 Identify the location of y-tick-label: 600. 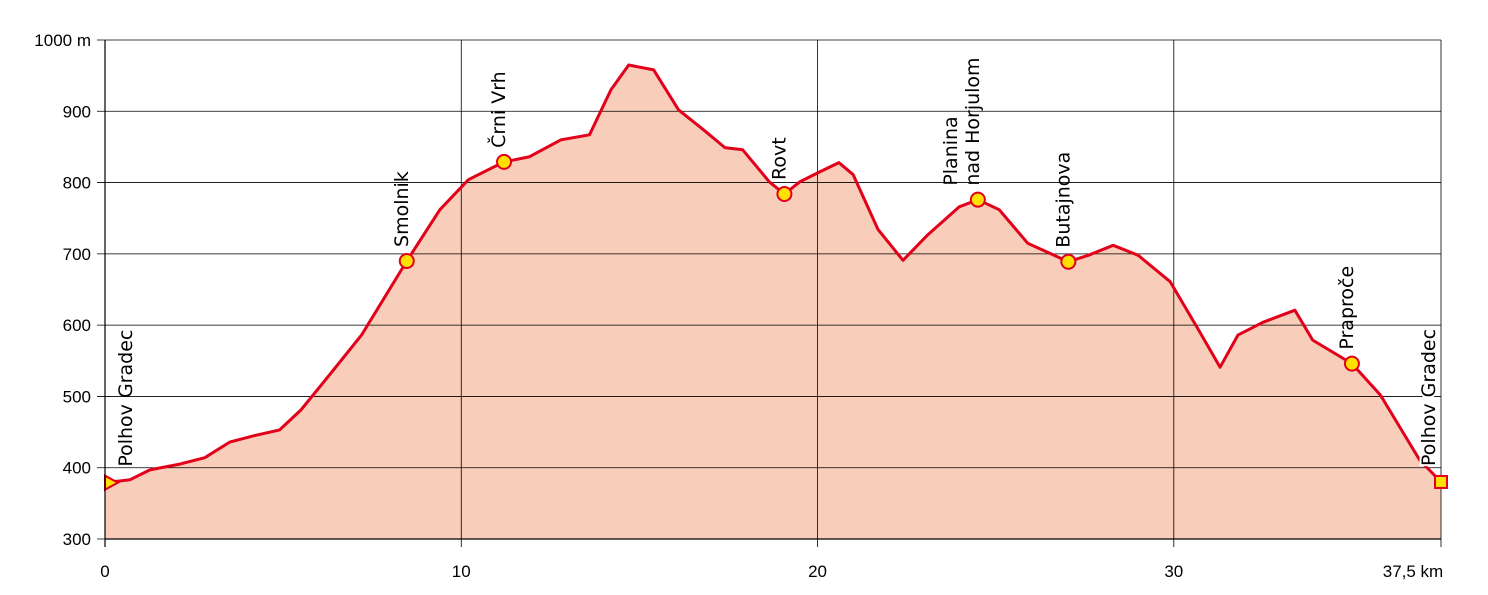
(77, 325).